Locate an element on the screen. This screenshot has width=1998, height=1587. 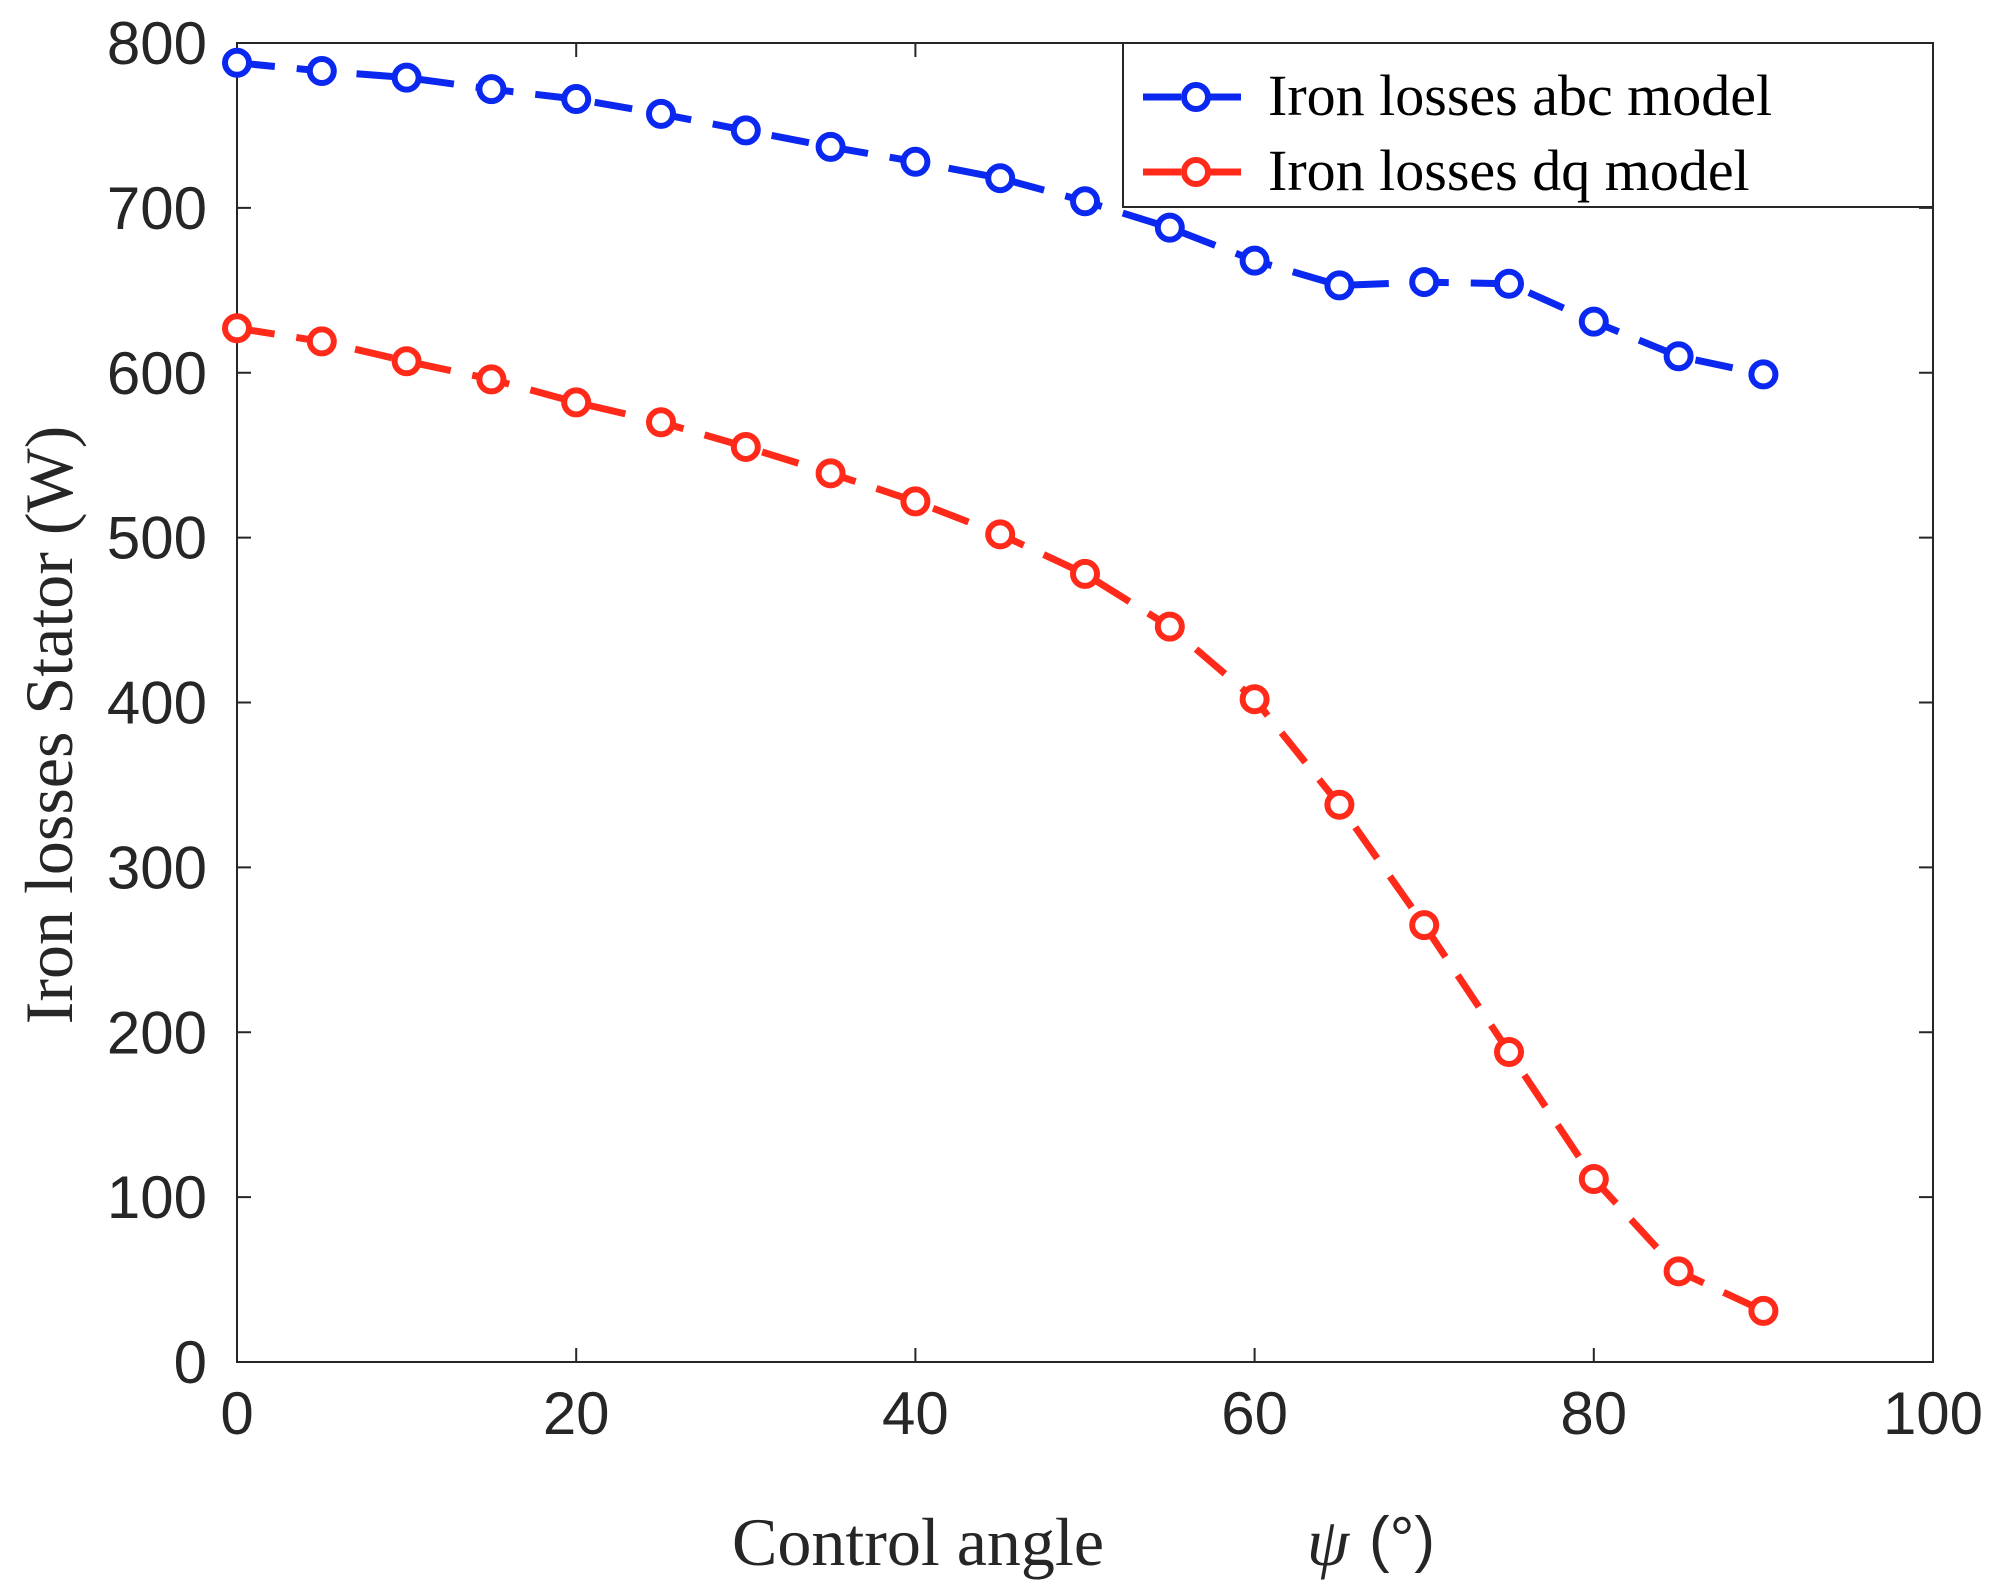
x-axis-unit: (°) is located at coordinates (1402, 1539).